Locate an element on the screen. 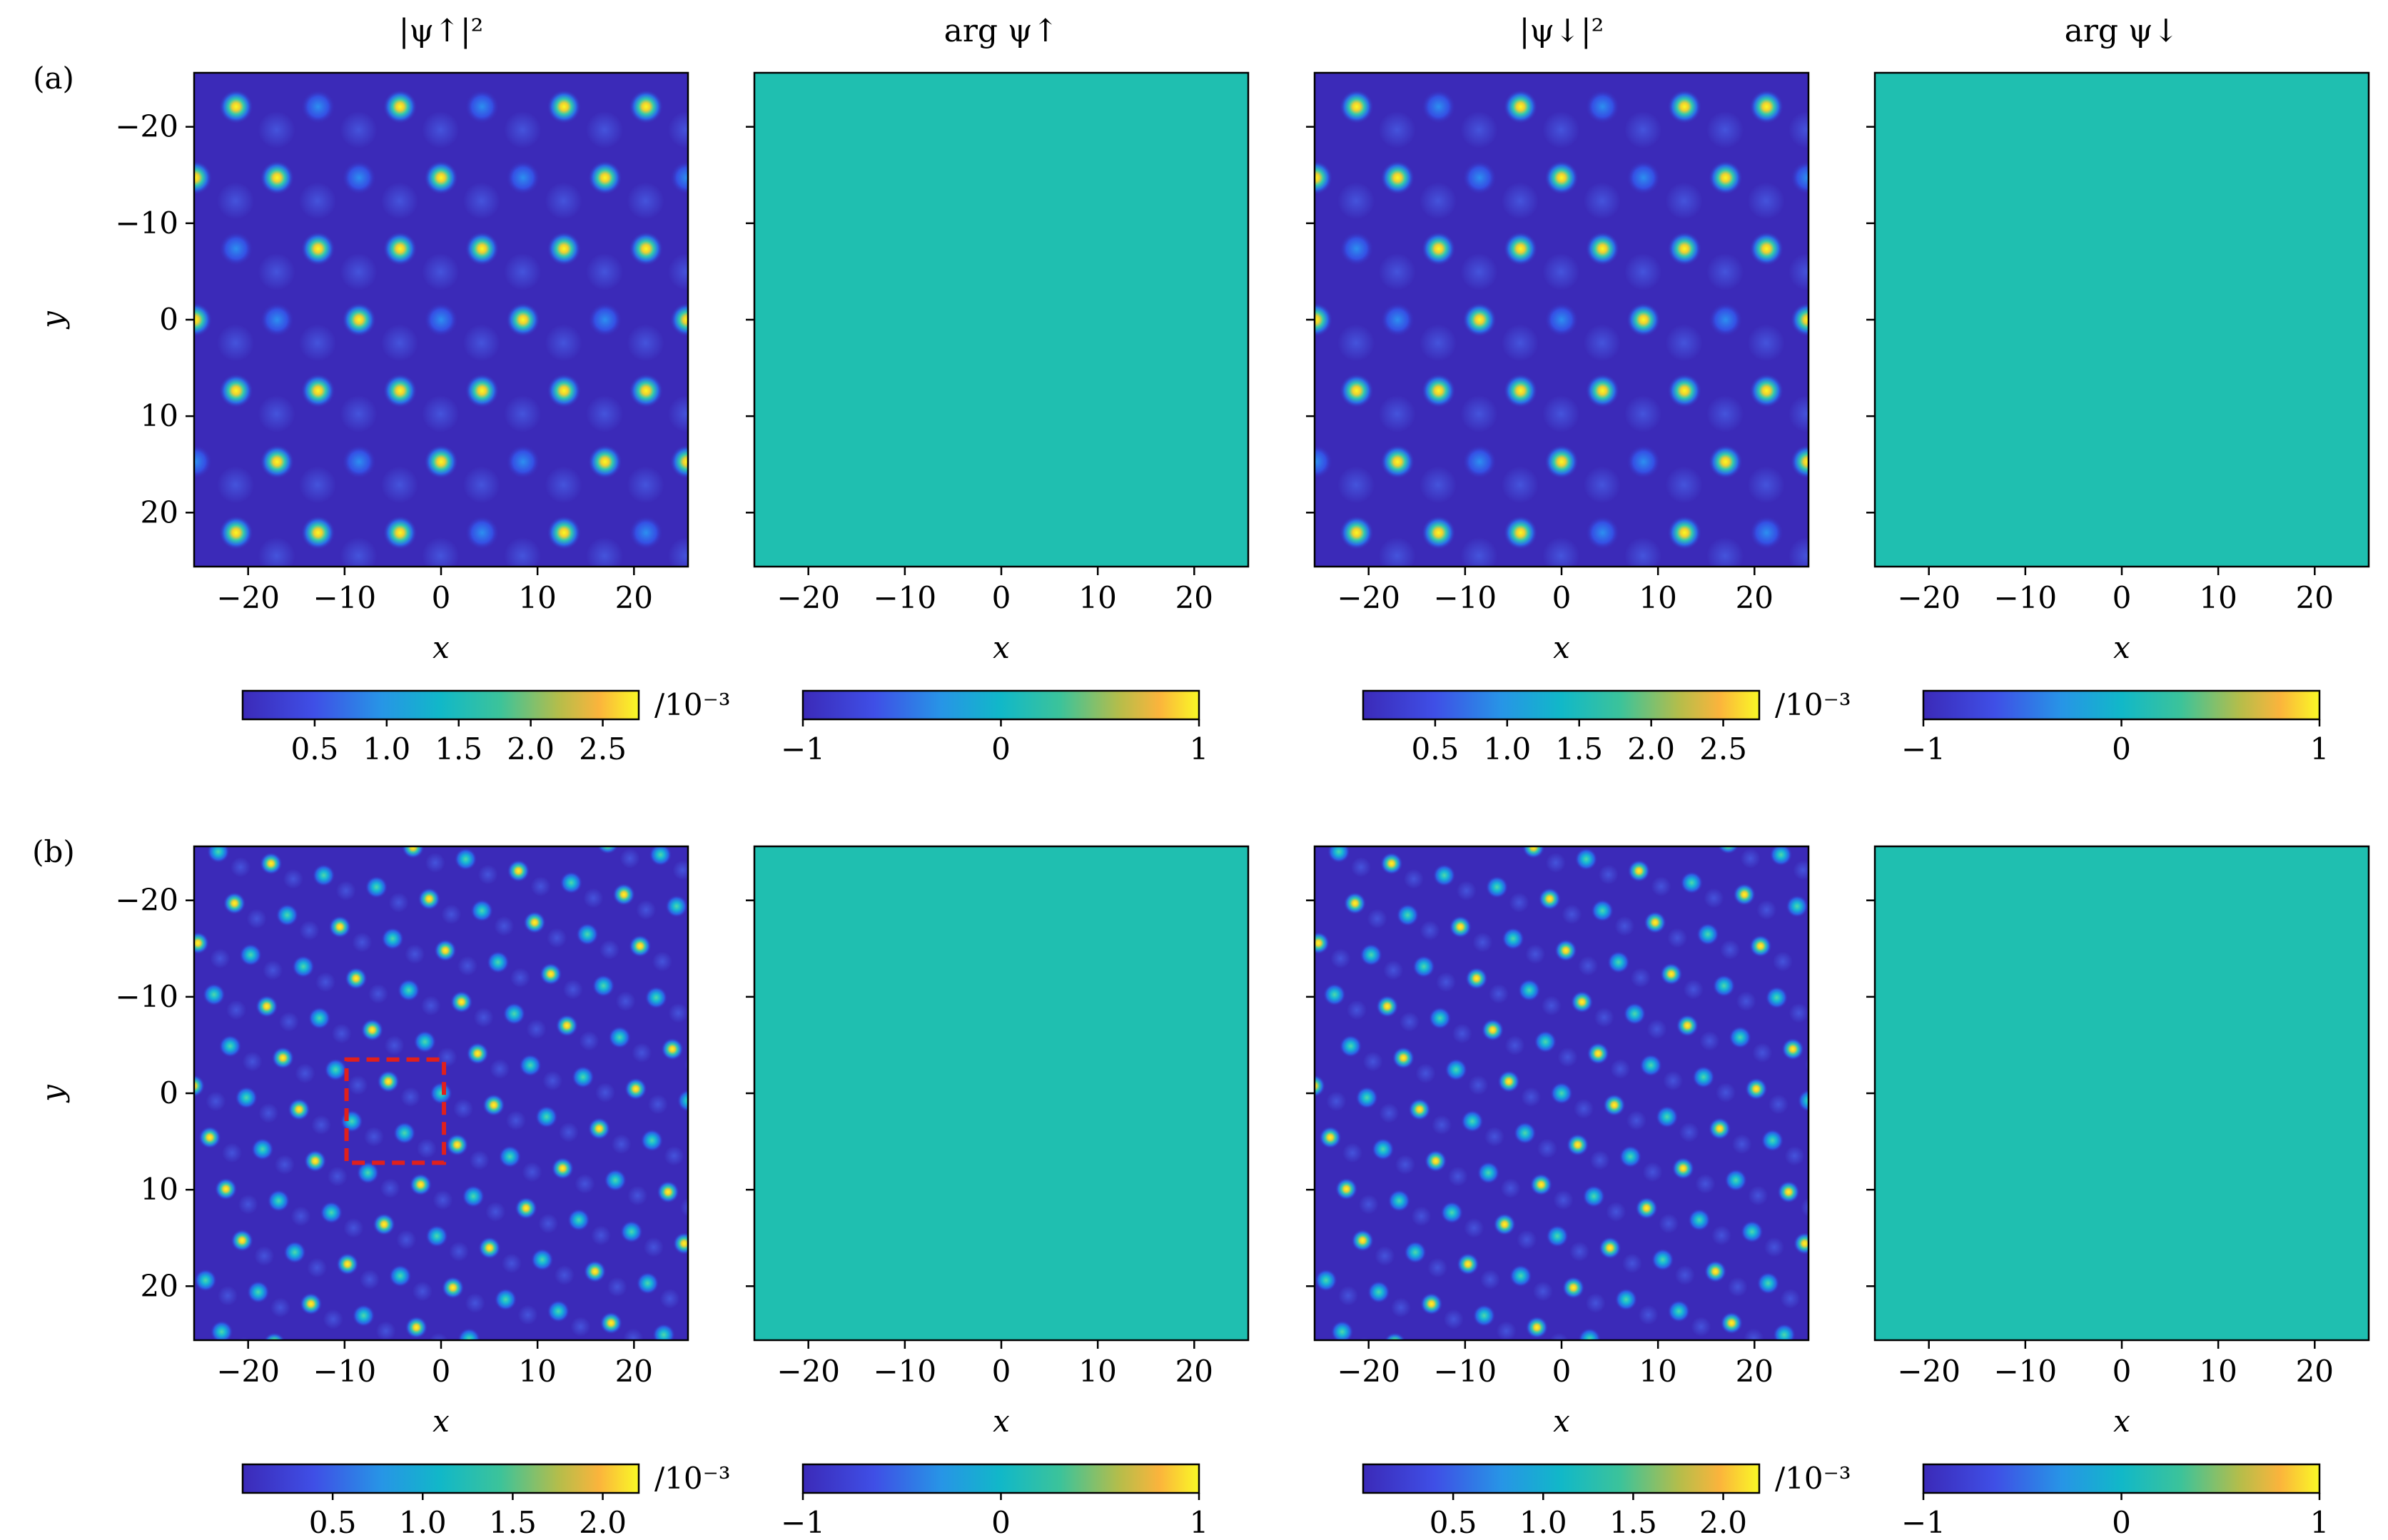  colorbar-tick-label: −1 is located at coordinates (803, 1522).